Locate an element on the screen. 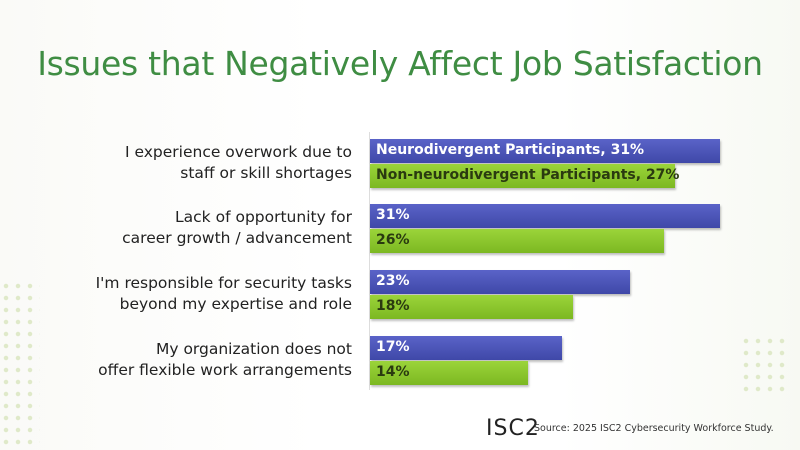  data-label: 14% is located at coordinates (393, 372).